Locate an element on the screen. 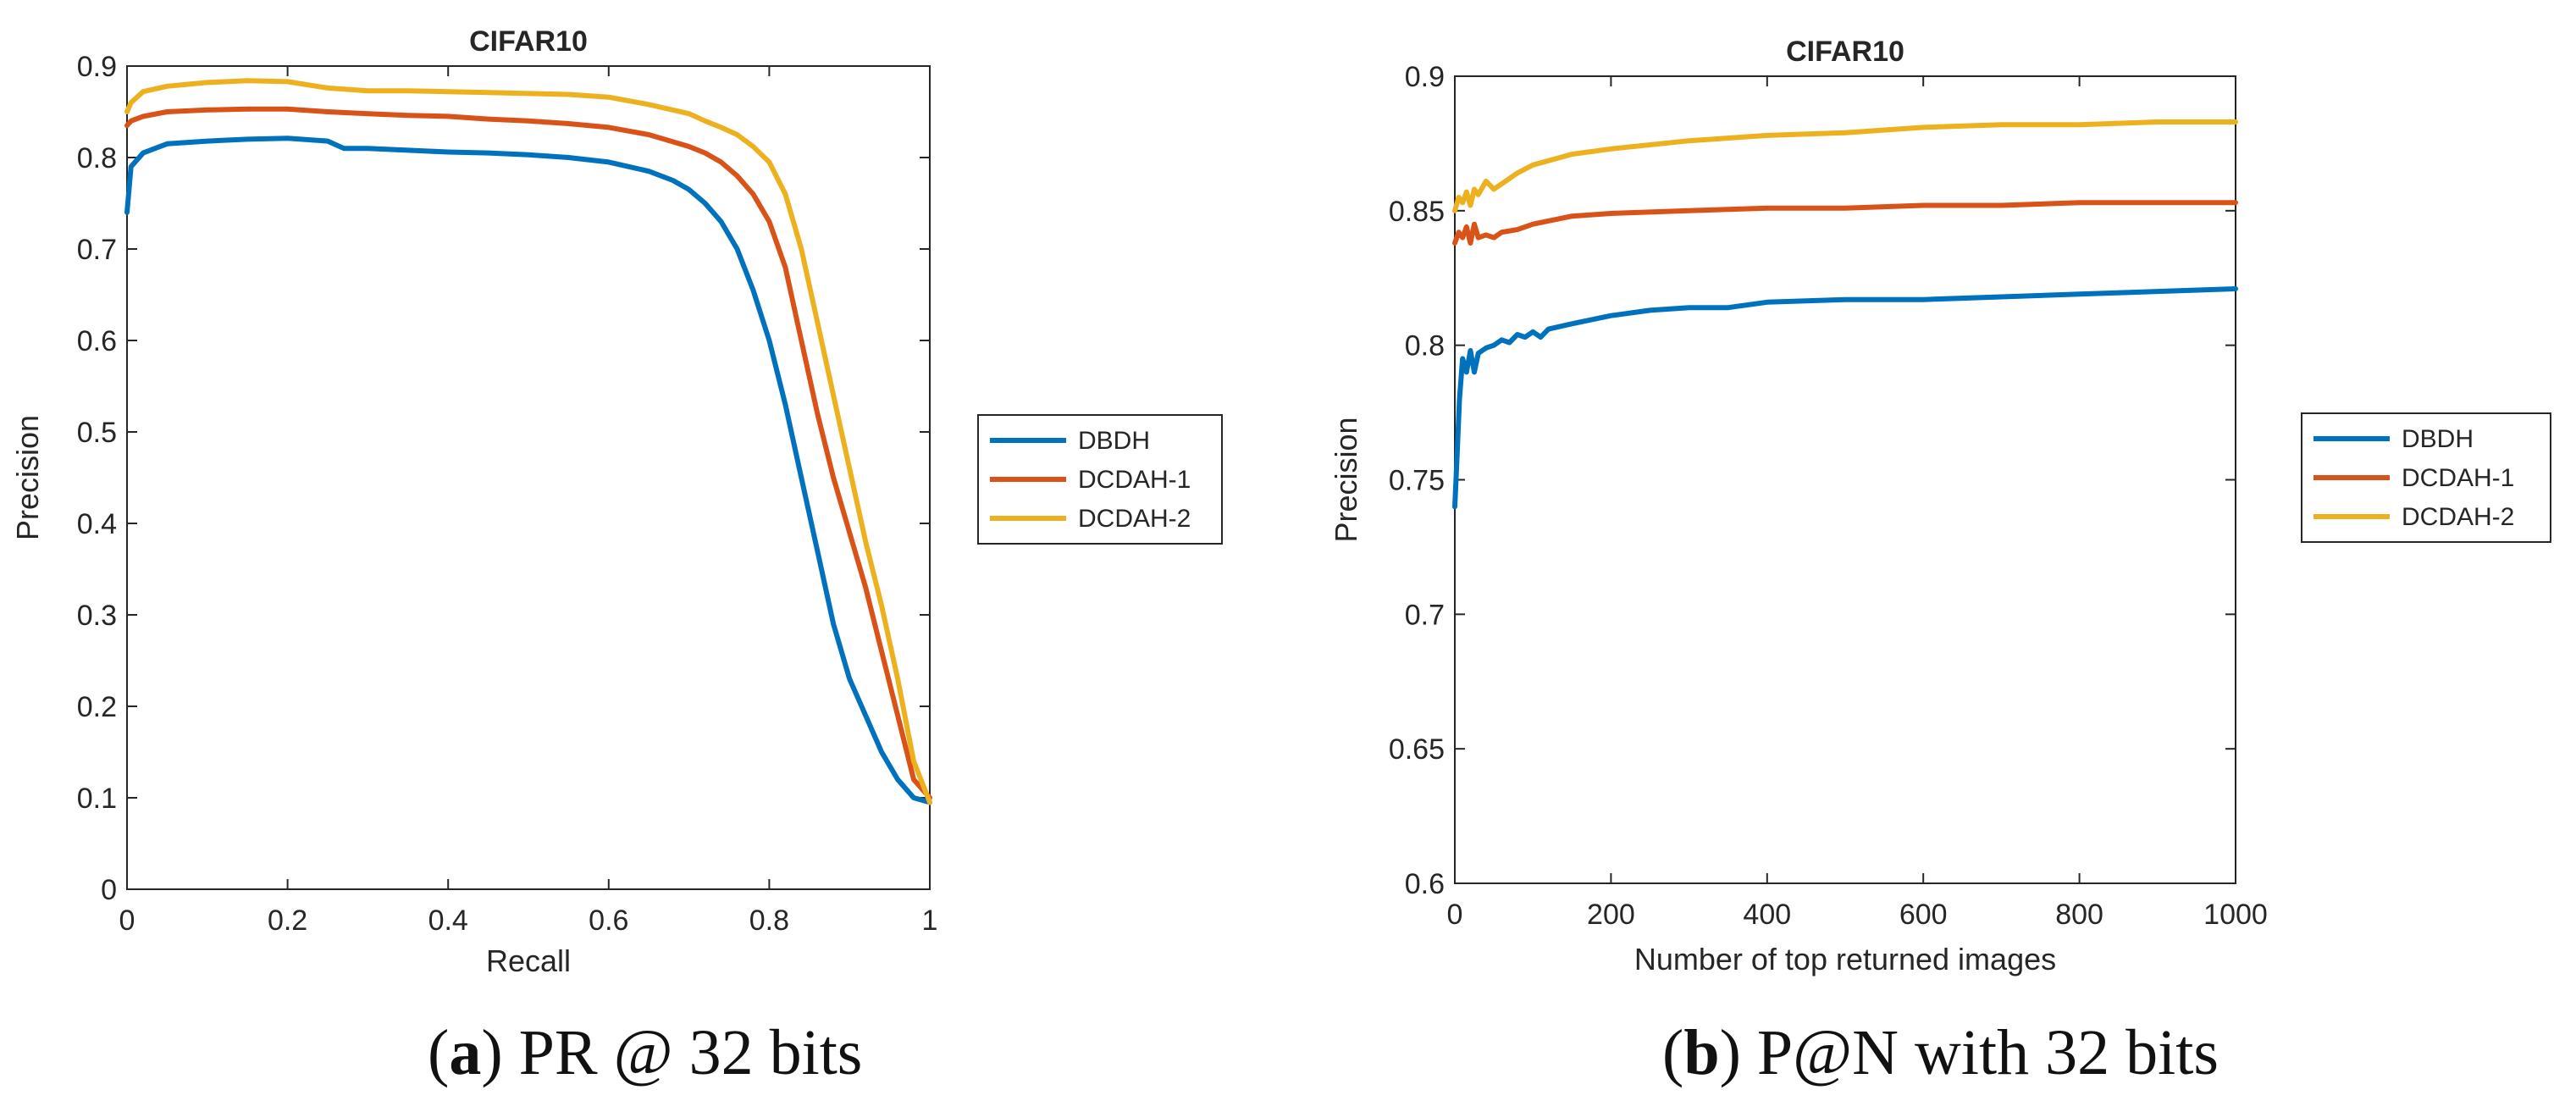 The image size is (2576, 1112). chart2-ytick-label: 0.65 is located at coordinates (1417, 750).